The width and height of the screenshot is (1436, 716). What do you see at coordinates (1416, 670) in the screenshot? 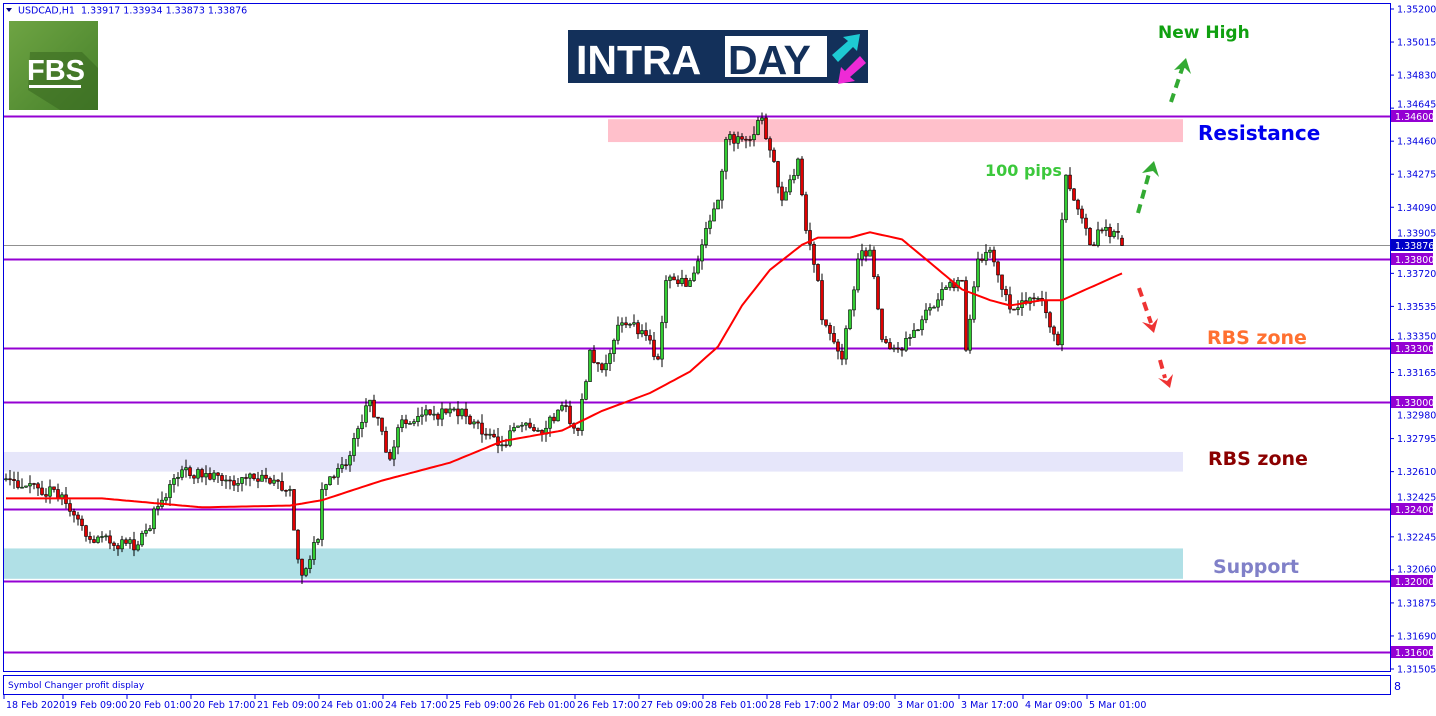
I see `price-tick-label: 1.31505` at bounding box center [1416, 670].